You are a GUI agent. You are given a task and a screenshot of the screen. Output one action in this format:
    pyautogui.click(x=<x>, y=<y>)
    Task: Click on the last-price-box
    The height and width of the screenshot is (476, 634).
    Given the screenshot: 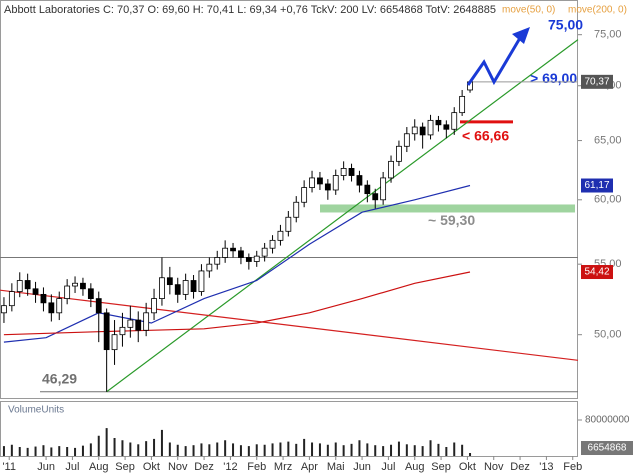 What is the action you would take?
    pyautogui.click(x=597, y=81)
    